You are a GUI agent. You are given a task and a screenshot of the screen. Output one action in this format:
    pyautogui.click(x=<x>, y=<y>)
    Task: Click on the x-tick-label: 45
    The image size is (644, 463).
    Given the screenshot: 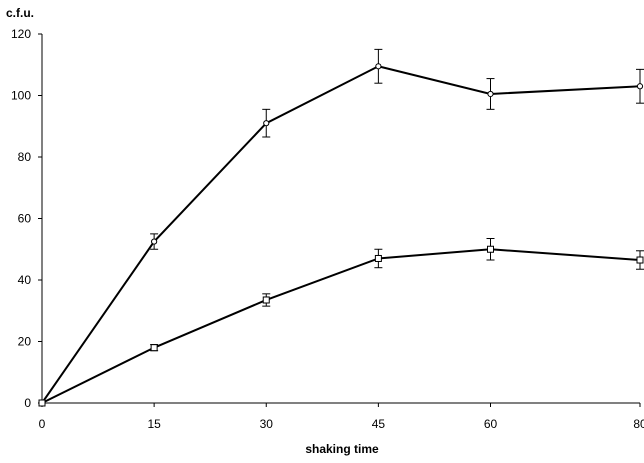 What is the action you would take?
    pyautogui.click(x=379, y=424)
    